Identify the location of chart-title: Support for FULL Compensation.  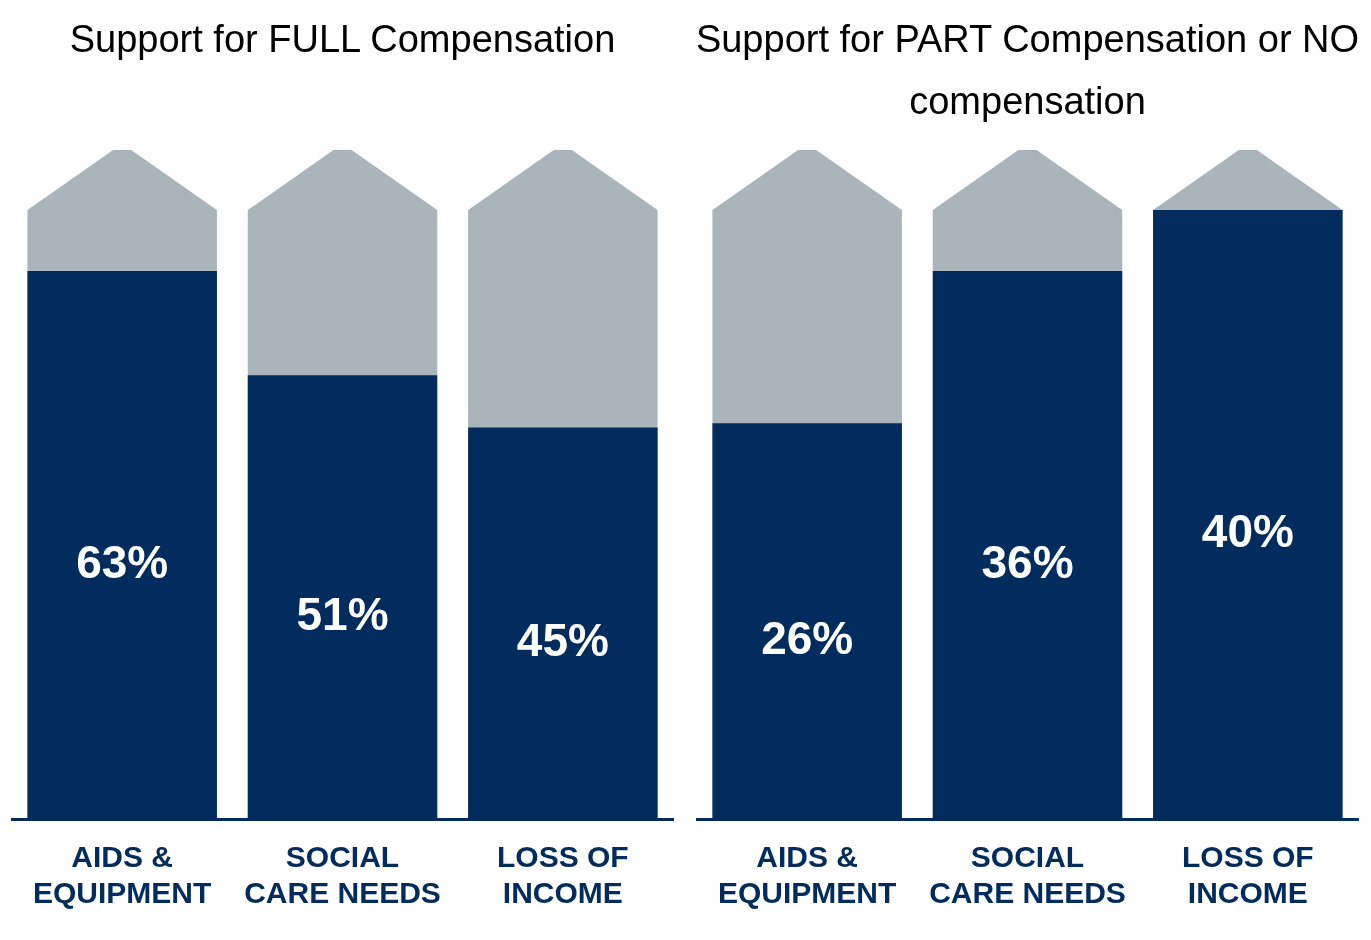
(342, 39).